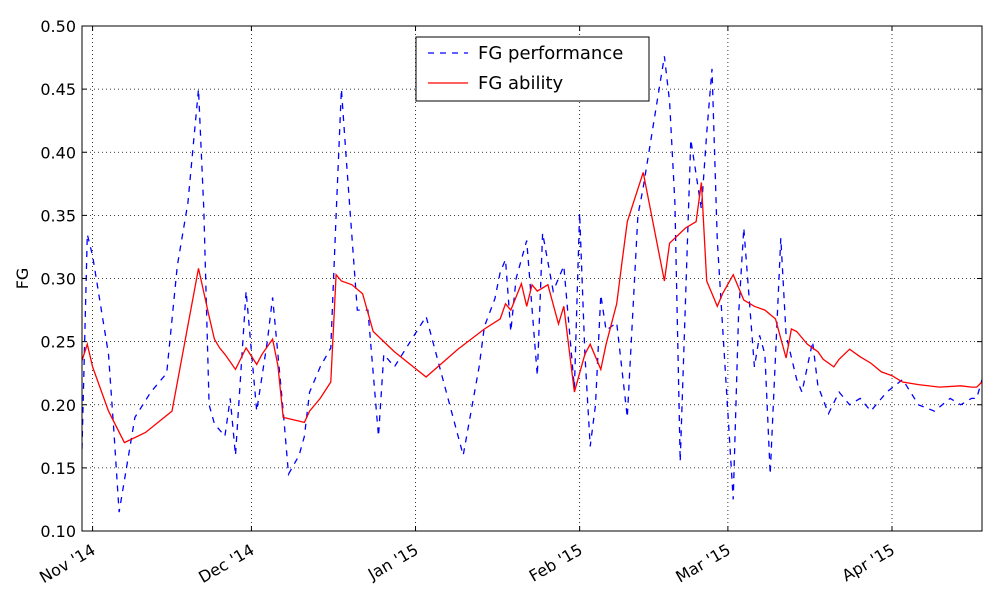 This screenshot has height=600, width=1000. I want to click on x-tick-label: Jan '15, so click(393, 562).